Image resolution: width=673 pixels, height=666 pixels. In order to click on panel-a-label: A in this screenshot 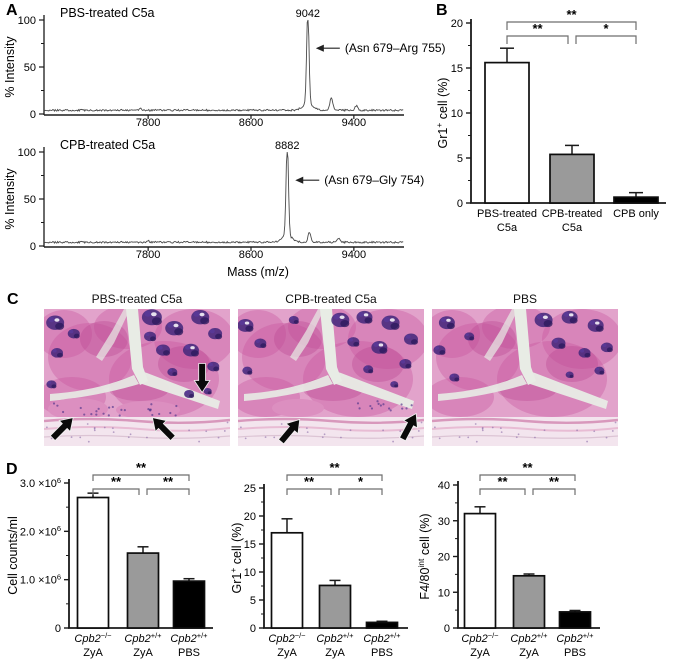, I will do `click(12, 10)`.